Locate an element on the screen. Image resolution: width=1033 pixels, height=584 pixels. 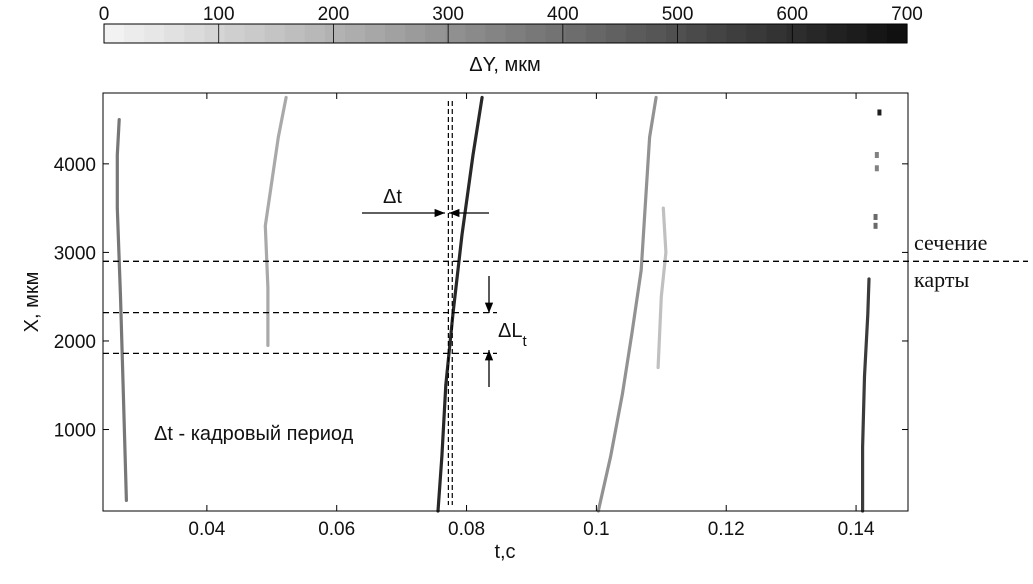
colorbar-tick-label: 400 is located at coordinates (563, 14).